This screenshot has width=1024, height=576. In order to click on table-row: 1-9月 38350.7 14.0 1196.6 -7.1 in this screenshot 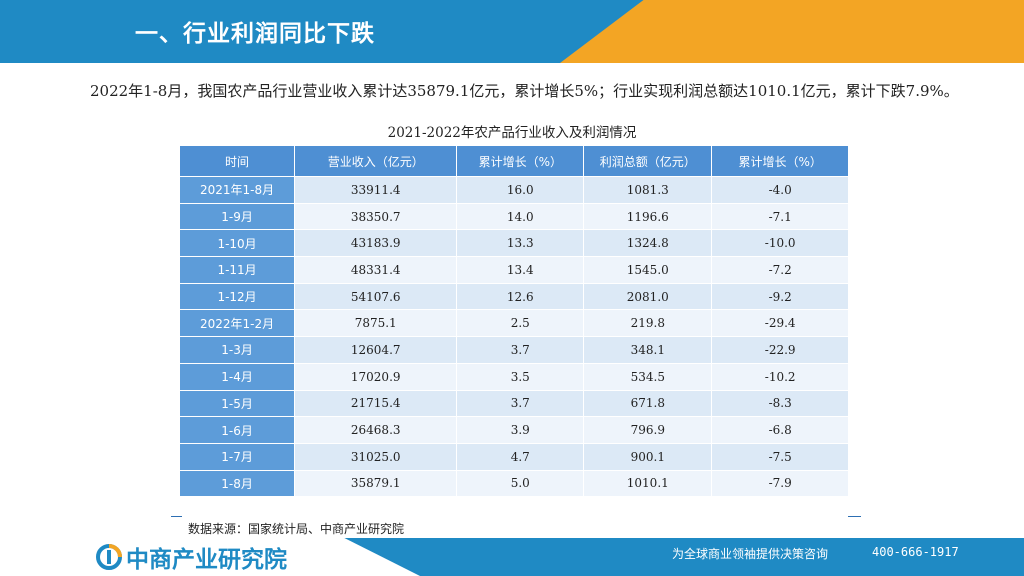, I will do `click(513, 216)`.